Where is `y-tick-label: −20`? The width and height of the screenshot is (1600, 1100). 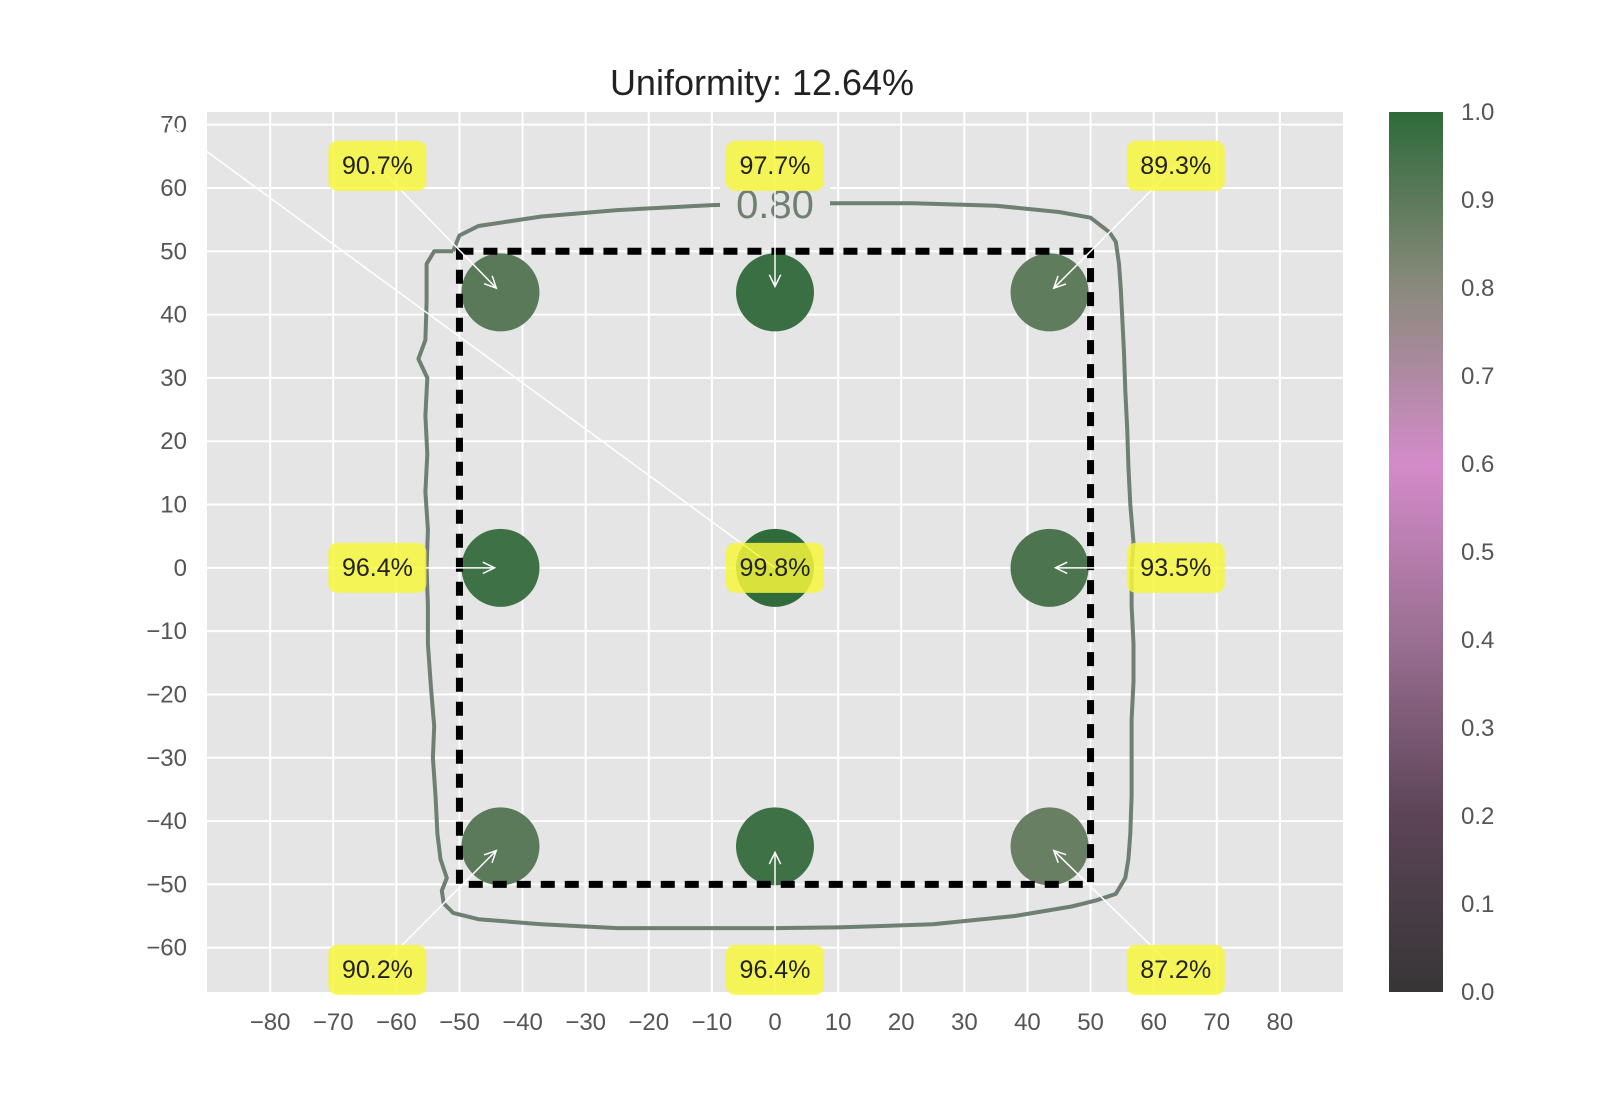
y-tick-label: −20 is located at coordinates (166, 694).